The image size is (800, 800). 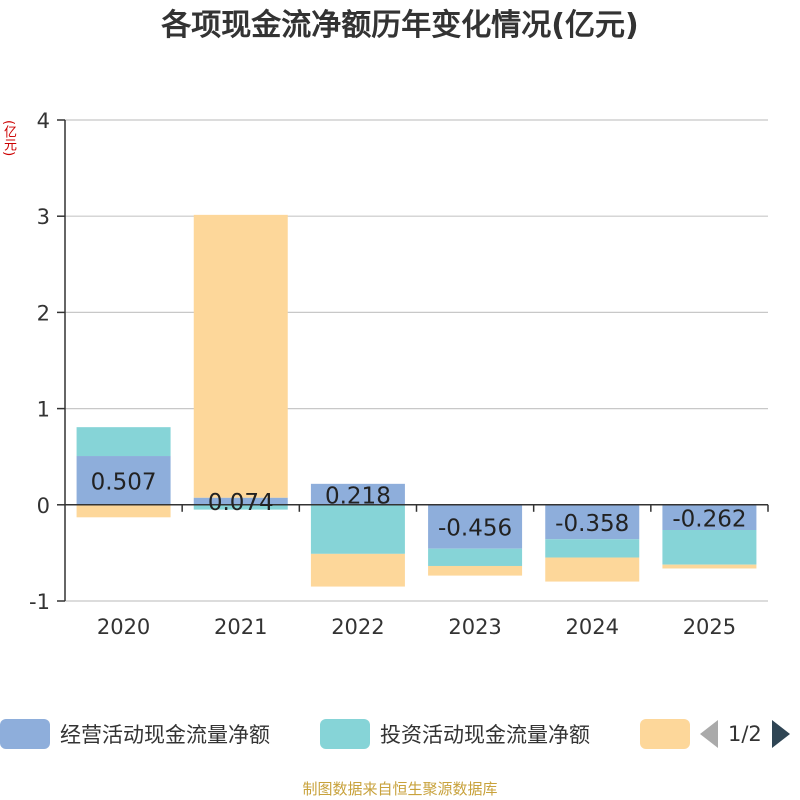 What do you see at coordinates (345, 734) in the screenshot?
I see `legend-swatch-investing` at bounding box center [345, 734].